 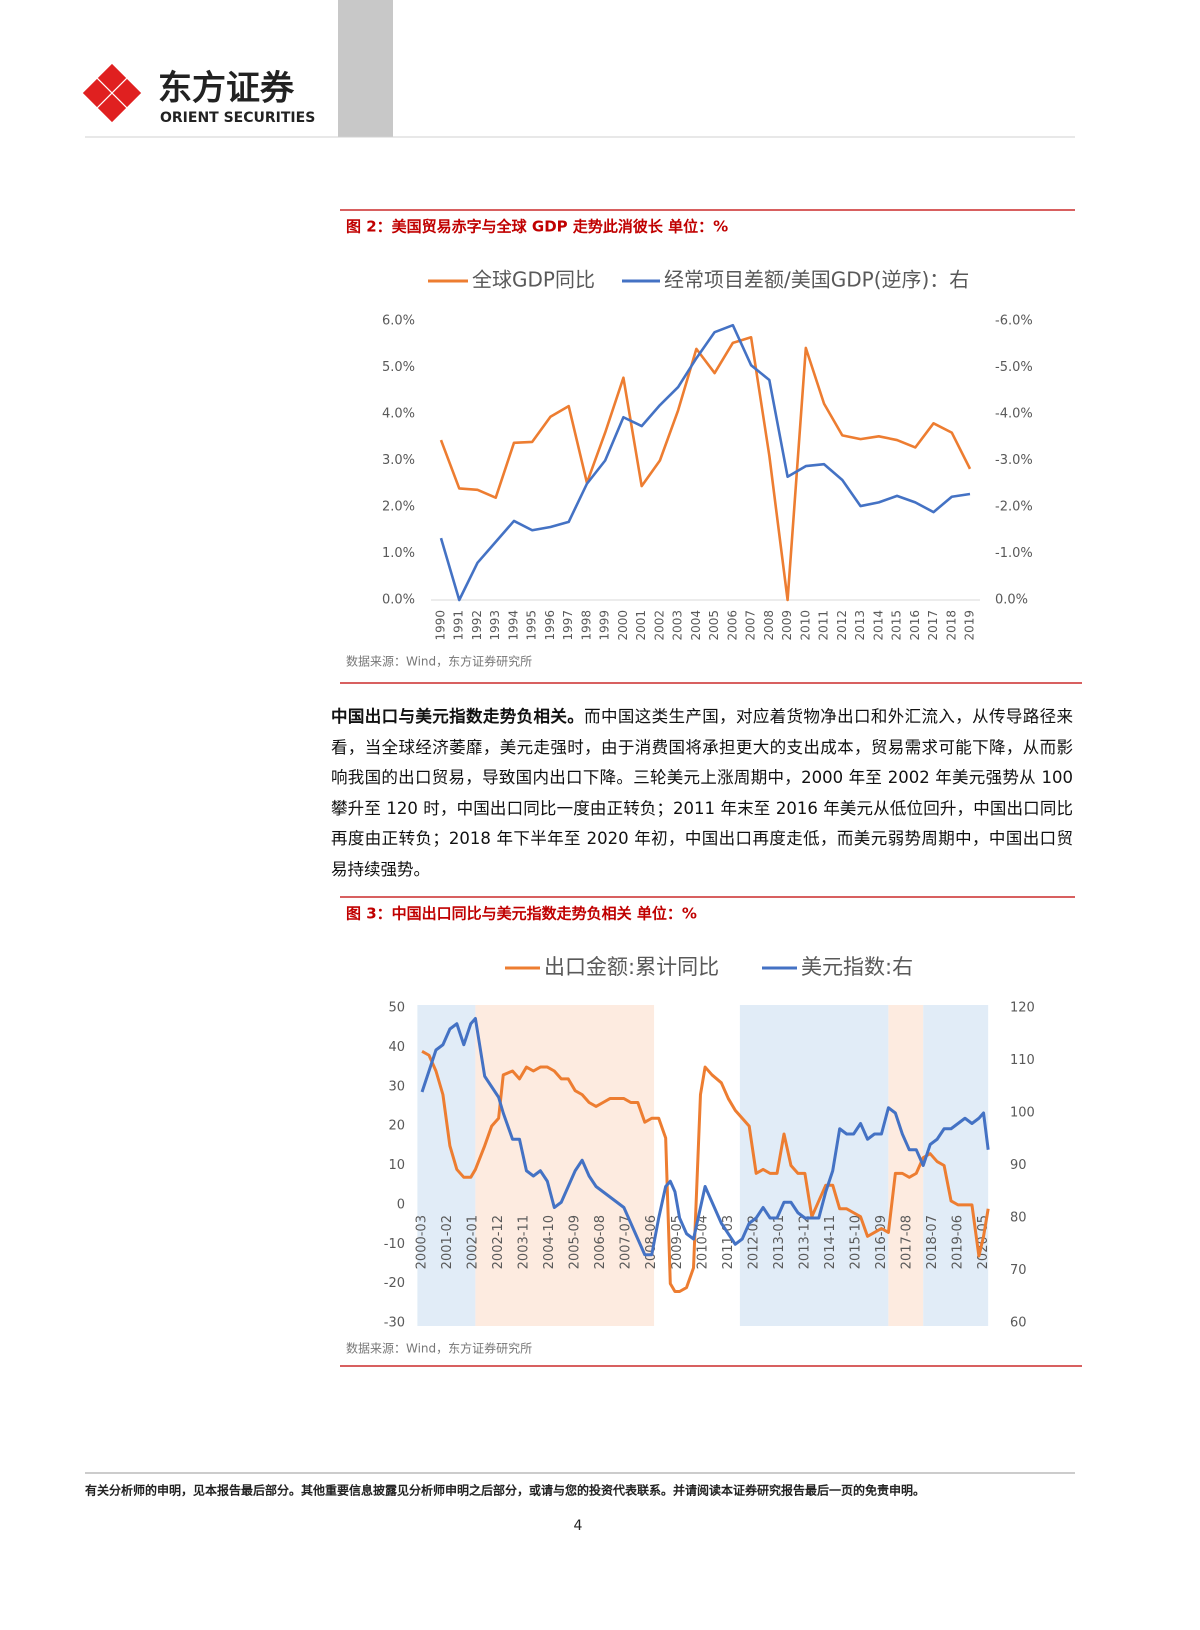 What do you see at coordinates (568, 625) in the screenshot?
I see `x-tick-label: 1997` at bounding box center [568, 625].